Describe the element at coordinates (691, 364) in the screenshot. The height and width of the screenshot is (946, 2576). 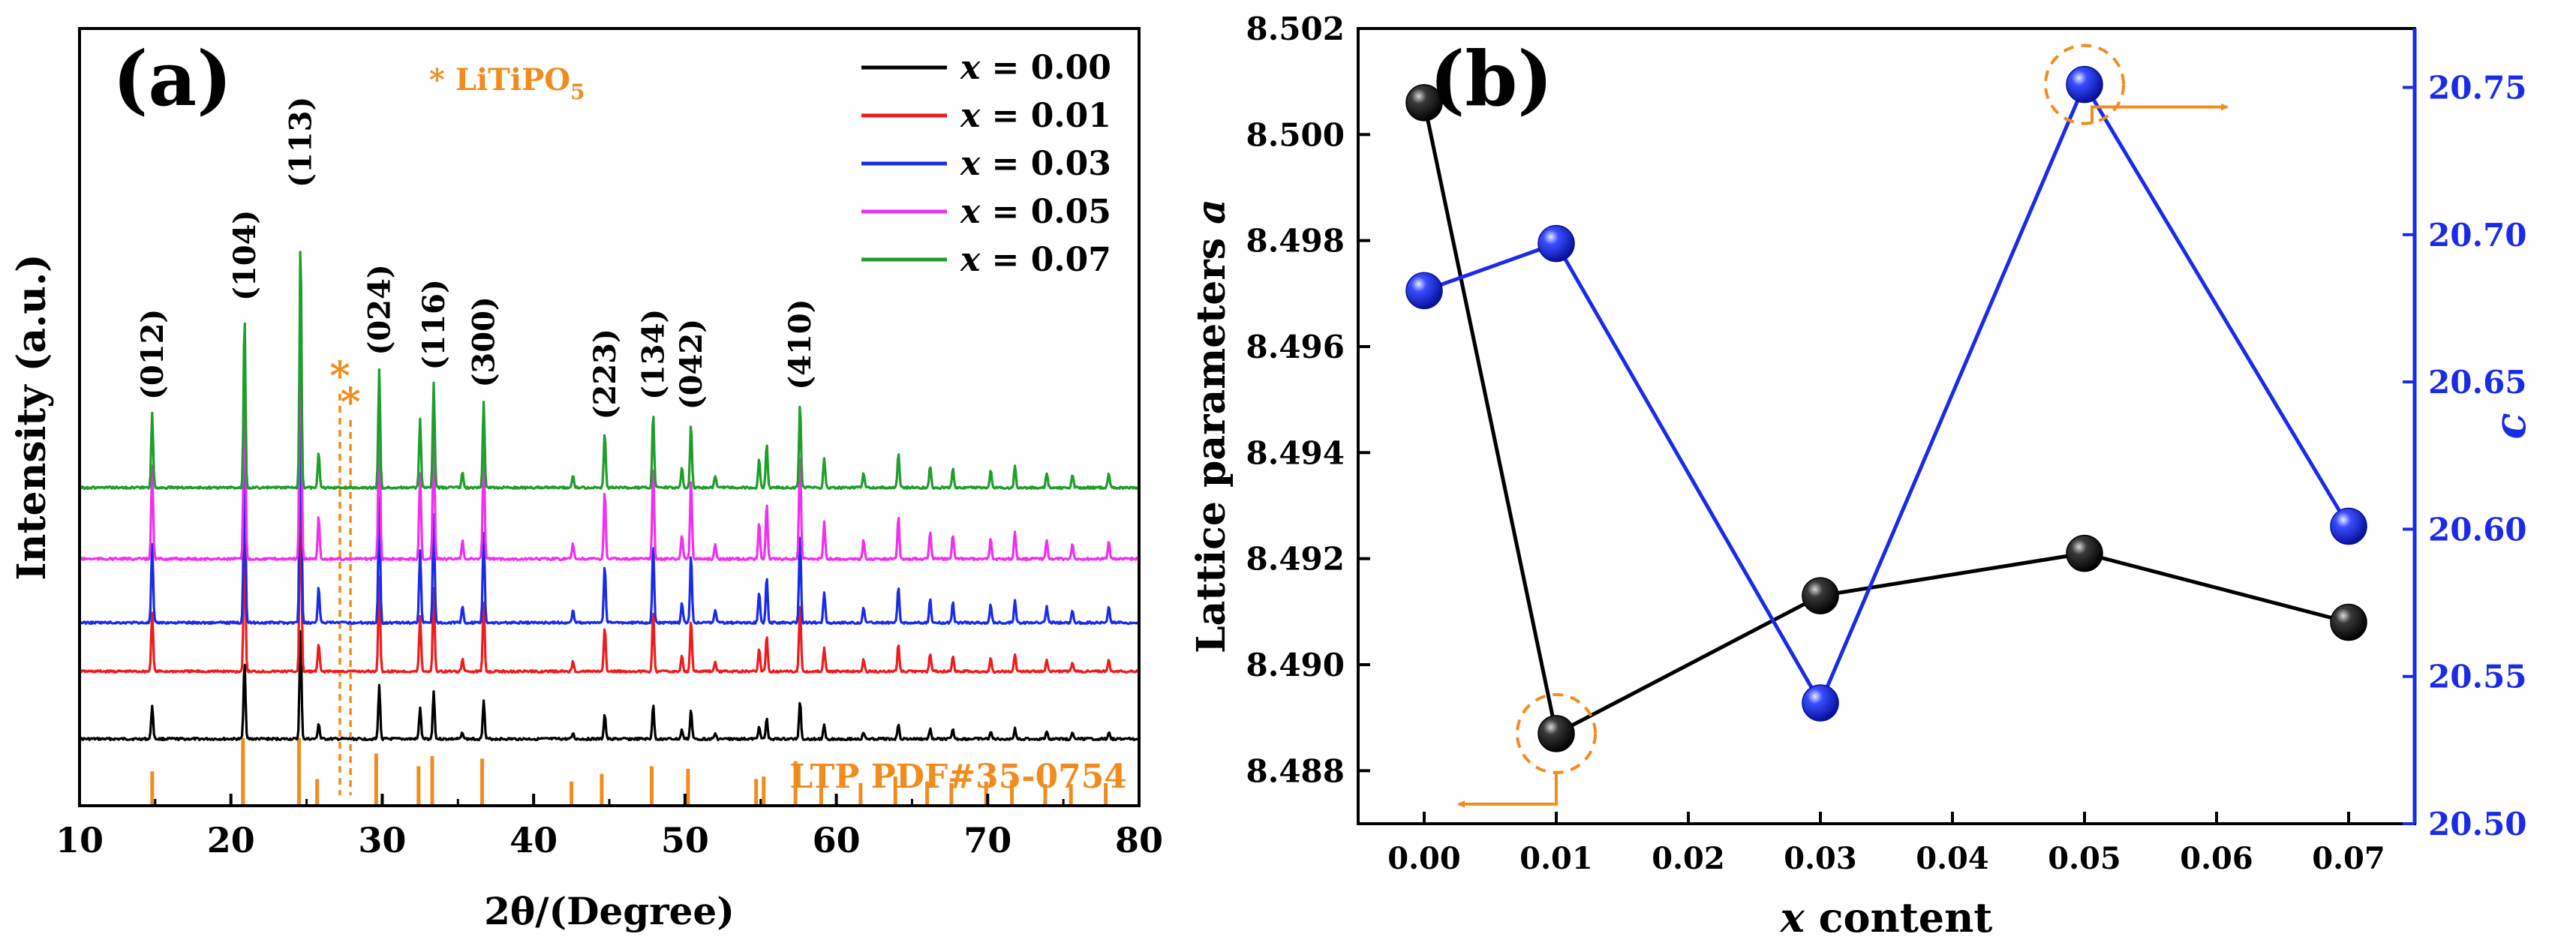
I see `hkl-label: (042)` at that location.